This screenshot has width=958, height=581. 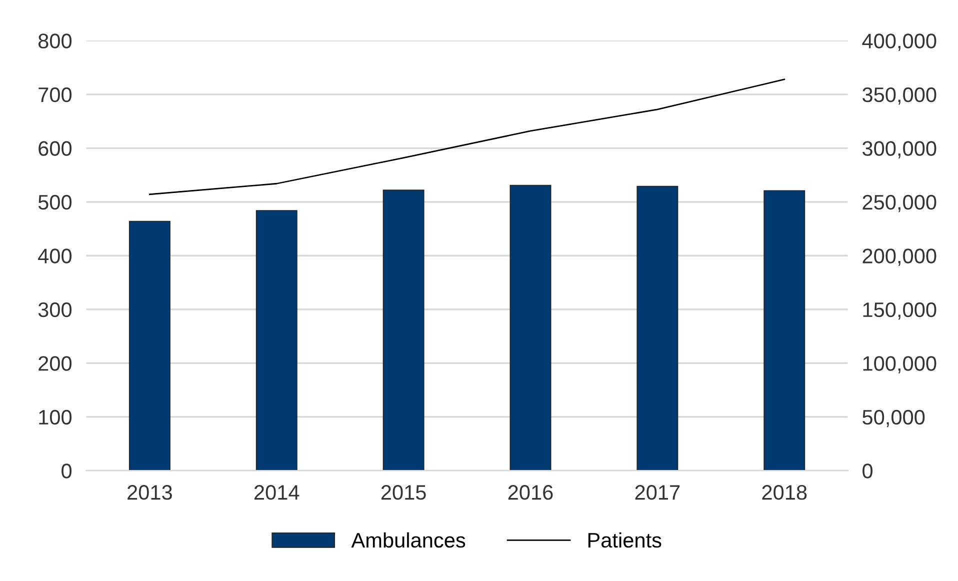 What do you see at coordinates (867, 471) in the screenshot?
I see `y2-tick-label: 0` at bounding box center [867, 471].